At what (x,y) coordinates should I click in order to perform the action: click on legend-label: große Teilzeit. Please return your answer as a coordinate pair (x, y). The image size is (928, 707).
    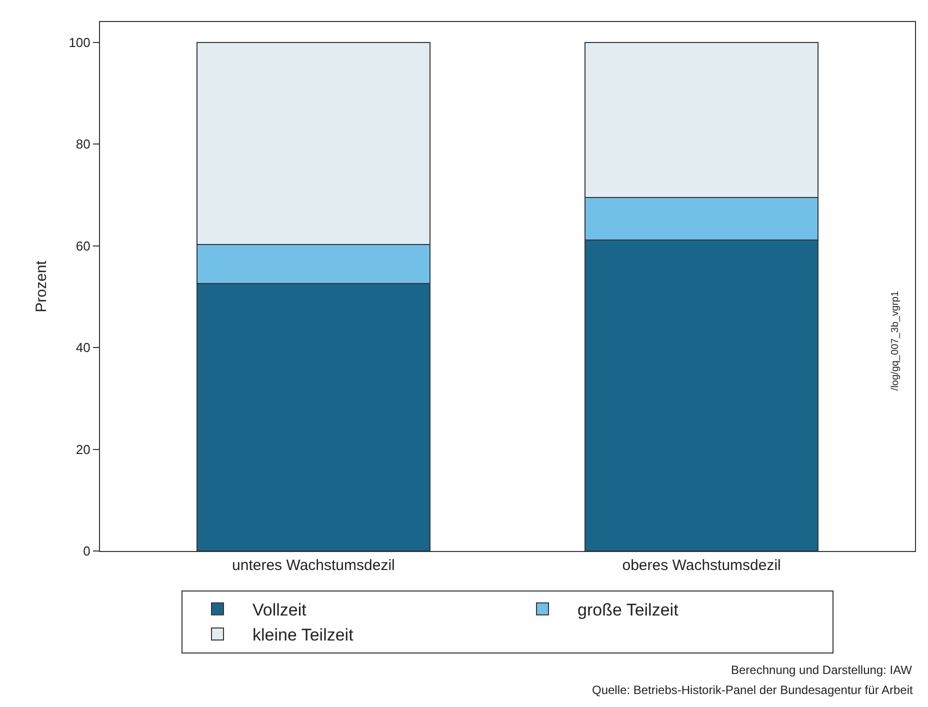
    Looking at the image, I should click on (628, 610).